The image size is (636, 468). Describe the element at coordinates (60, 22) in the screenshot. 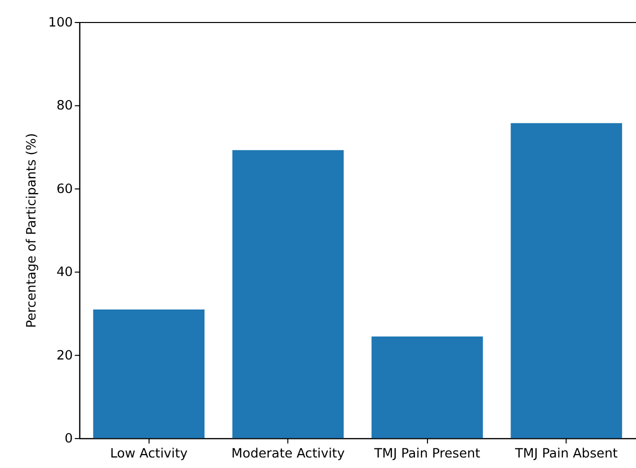

I see `y-tick-label: 100` at that location.